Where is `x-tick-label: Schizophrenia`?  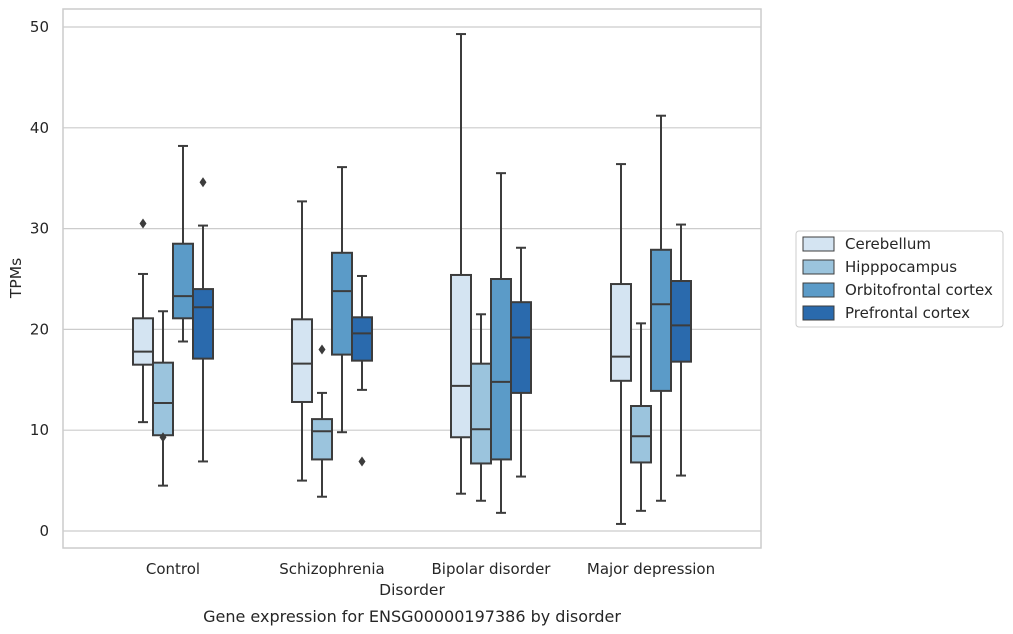 x-tick-label: Schizophrenia is located at coordinates (331, 569).